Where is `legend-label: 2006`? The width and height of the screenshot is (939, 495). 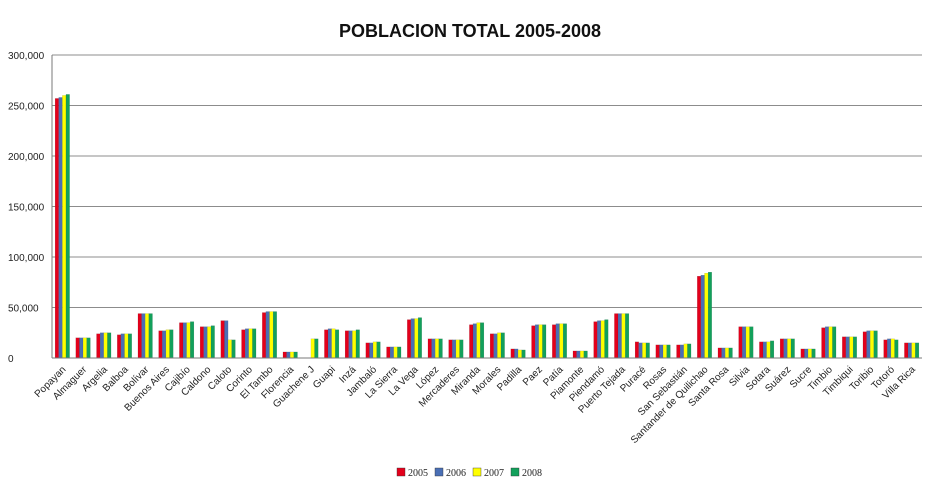 legend-label: 2006 is located at coordinates (456, 473).